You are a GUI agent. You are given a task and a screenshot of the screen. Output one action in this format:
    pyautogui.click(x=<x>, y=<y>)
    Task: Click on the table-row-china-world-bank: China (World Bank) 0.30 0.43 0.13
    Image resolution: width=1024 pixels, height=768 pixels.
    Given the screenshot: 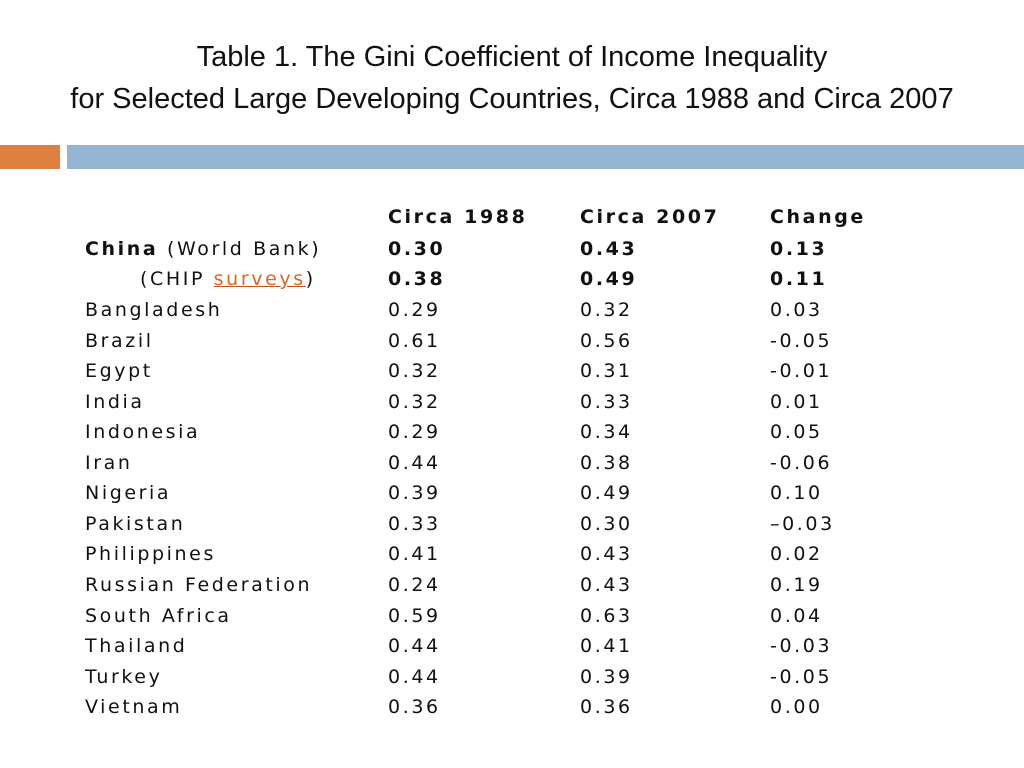 What is the action you would take?
    pyautogui.click(x=512, y=249)
    